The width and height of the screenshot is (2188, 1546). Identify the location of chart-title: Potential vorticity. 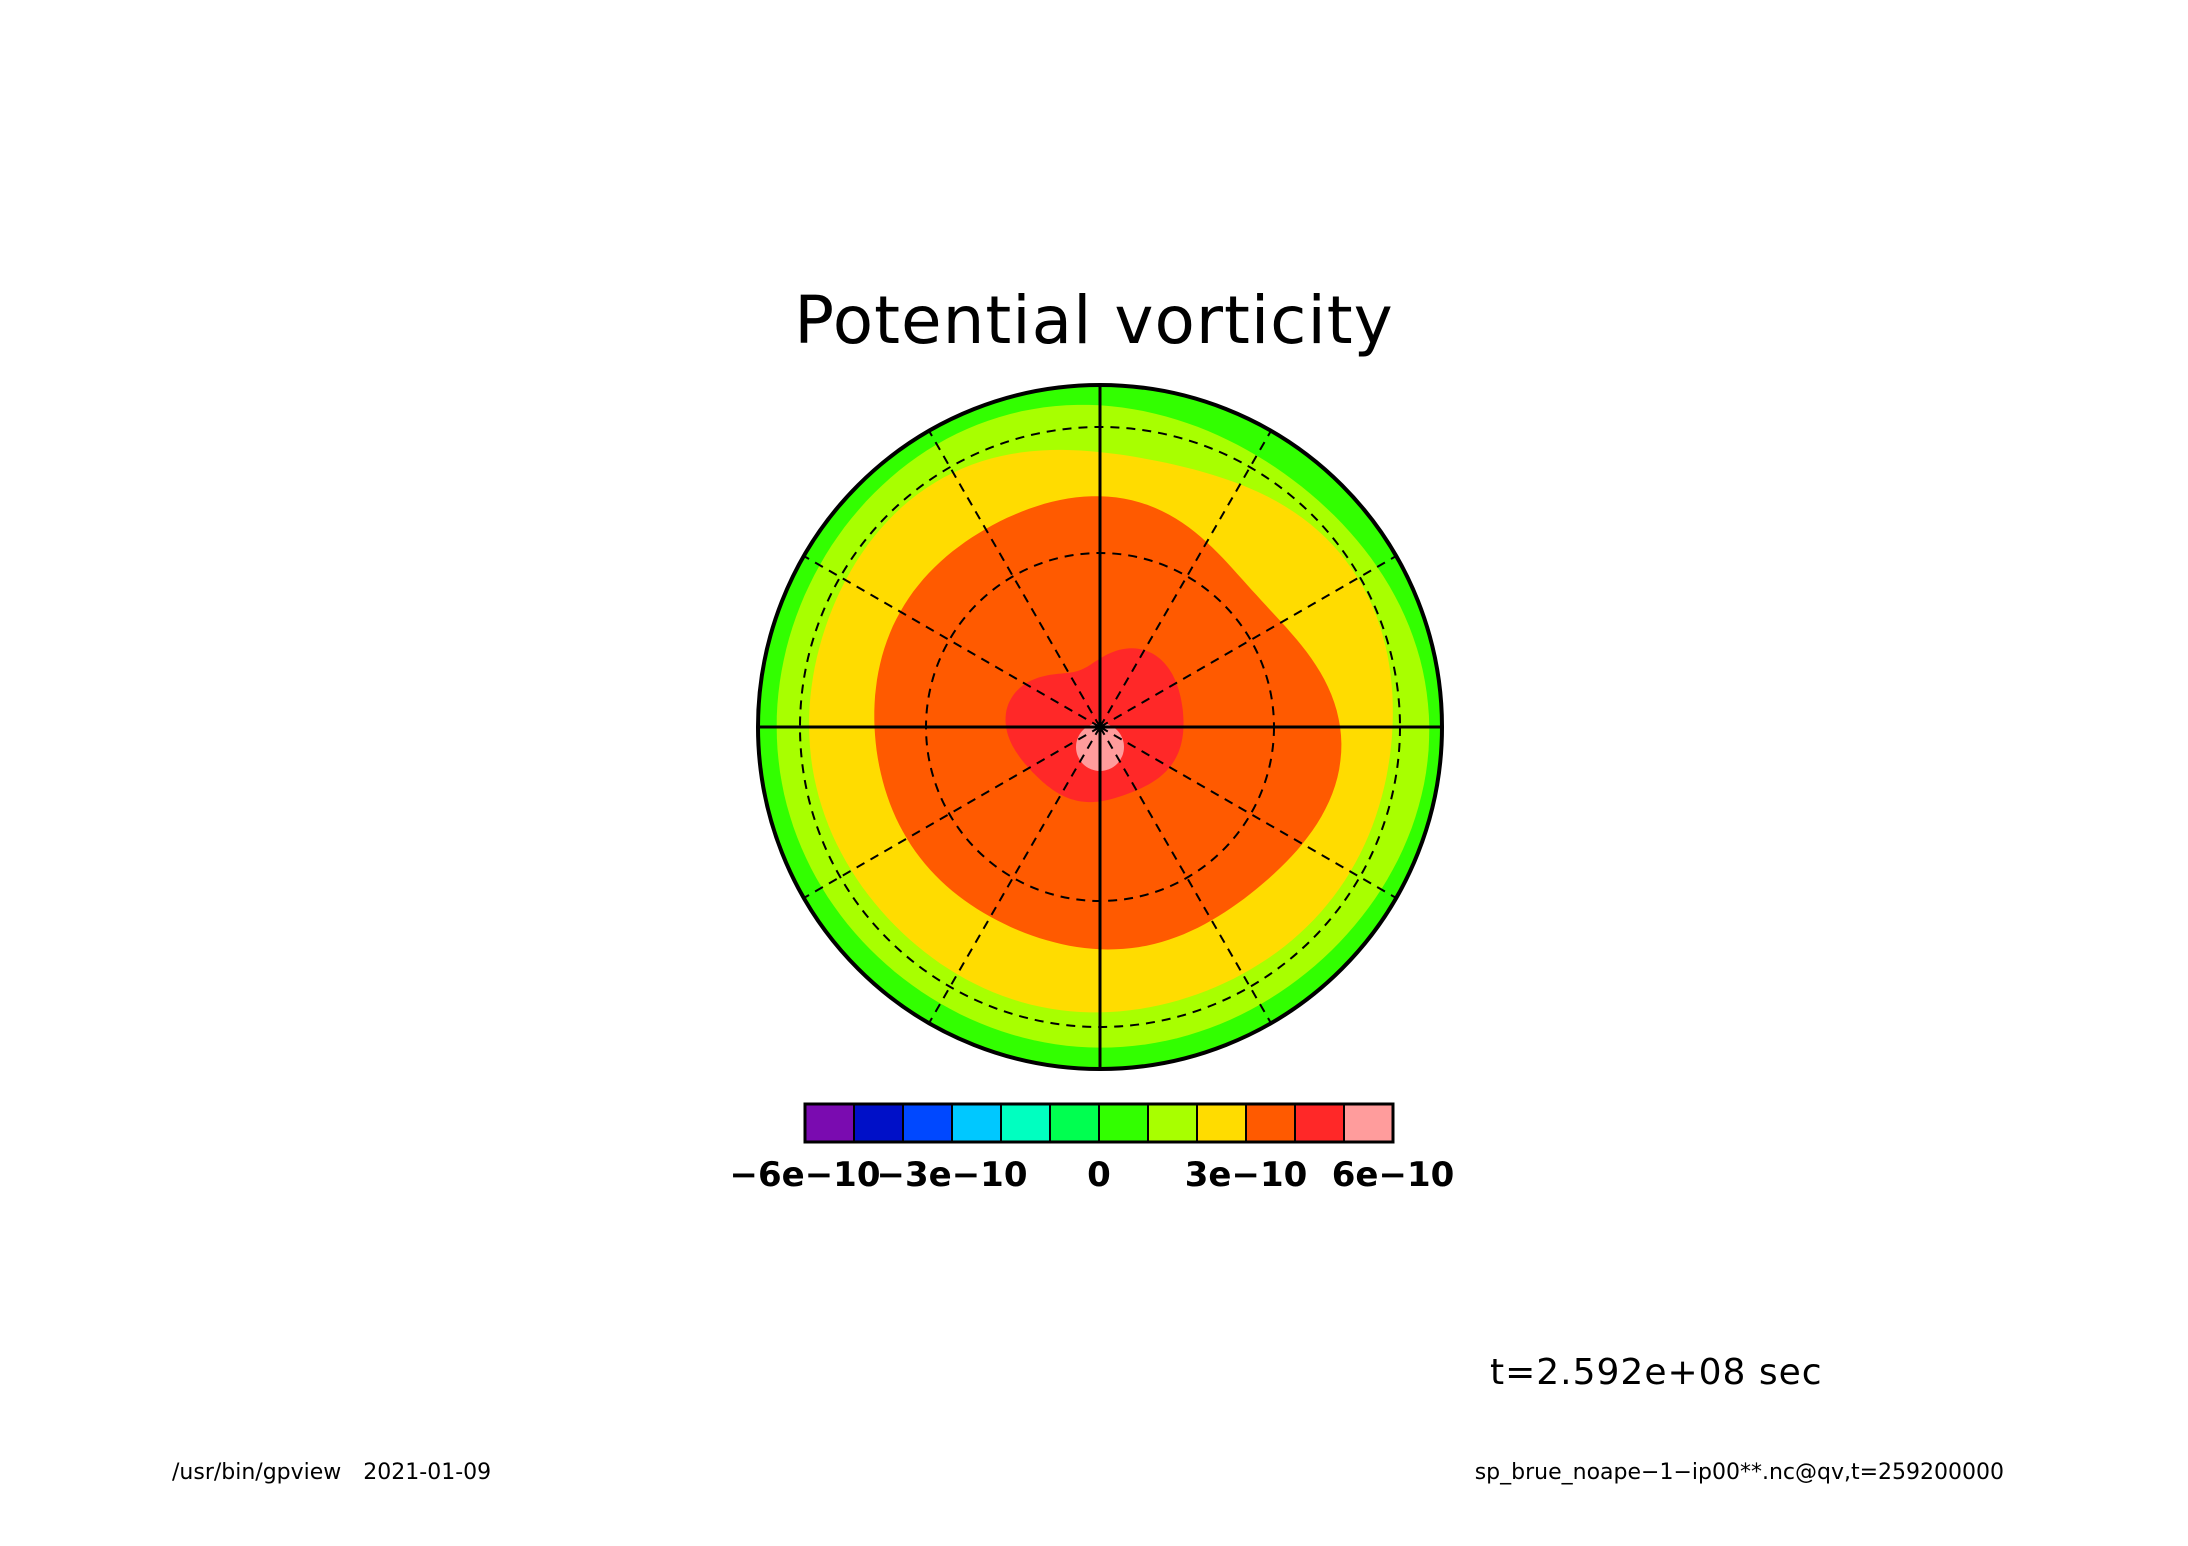
(1094, 320).